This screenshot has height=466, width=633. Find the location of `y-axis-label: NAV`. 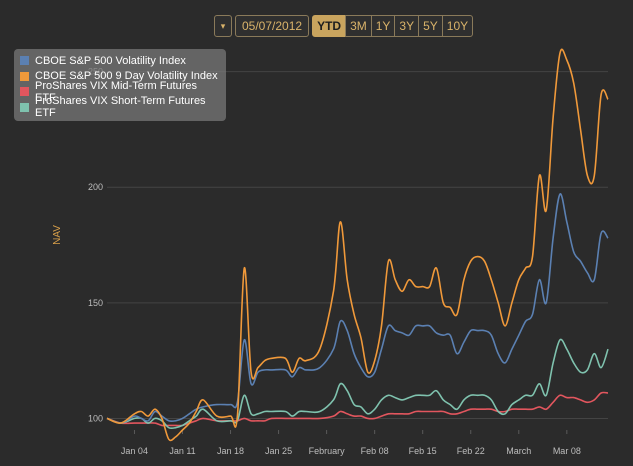

y-axis-label: NAV is located at coordinates (57, 235).